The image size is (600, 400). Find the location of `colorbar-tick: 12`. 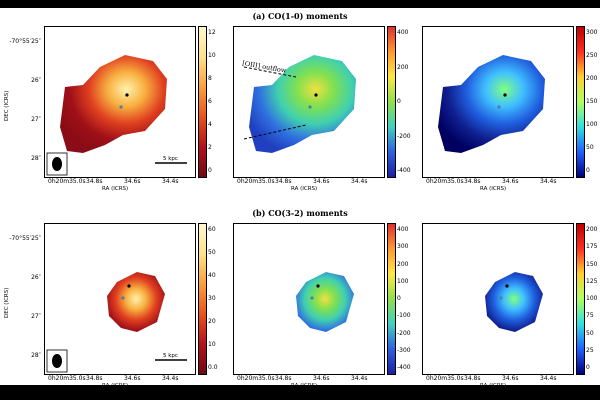

colorbar-tick: 12 is located at coordinates (212, 32).